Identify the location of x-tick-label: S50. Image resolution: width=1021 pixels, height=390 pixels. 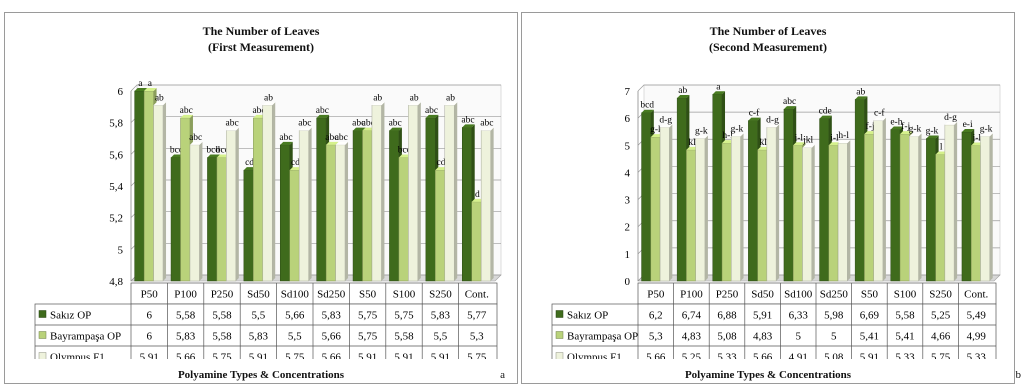
(368, 295).